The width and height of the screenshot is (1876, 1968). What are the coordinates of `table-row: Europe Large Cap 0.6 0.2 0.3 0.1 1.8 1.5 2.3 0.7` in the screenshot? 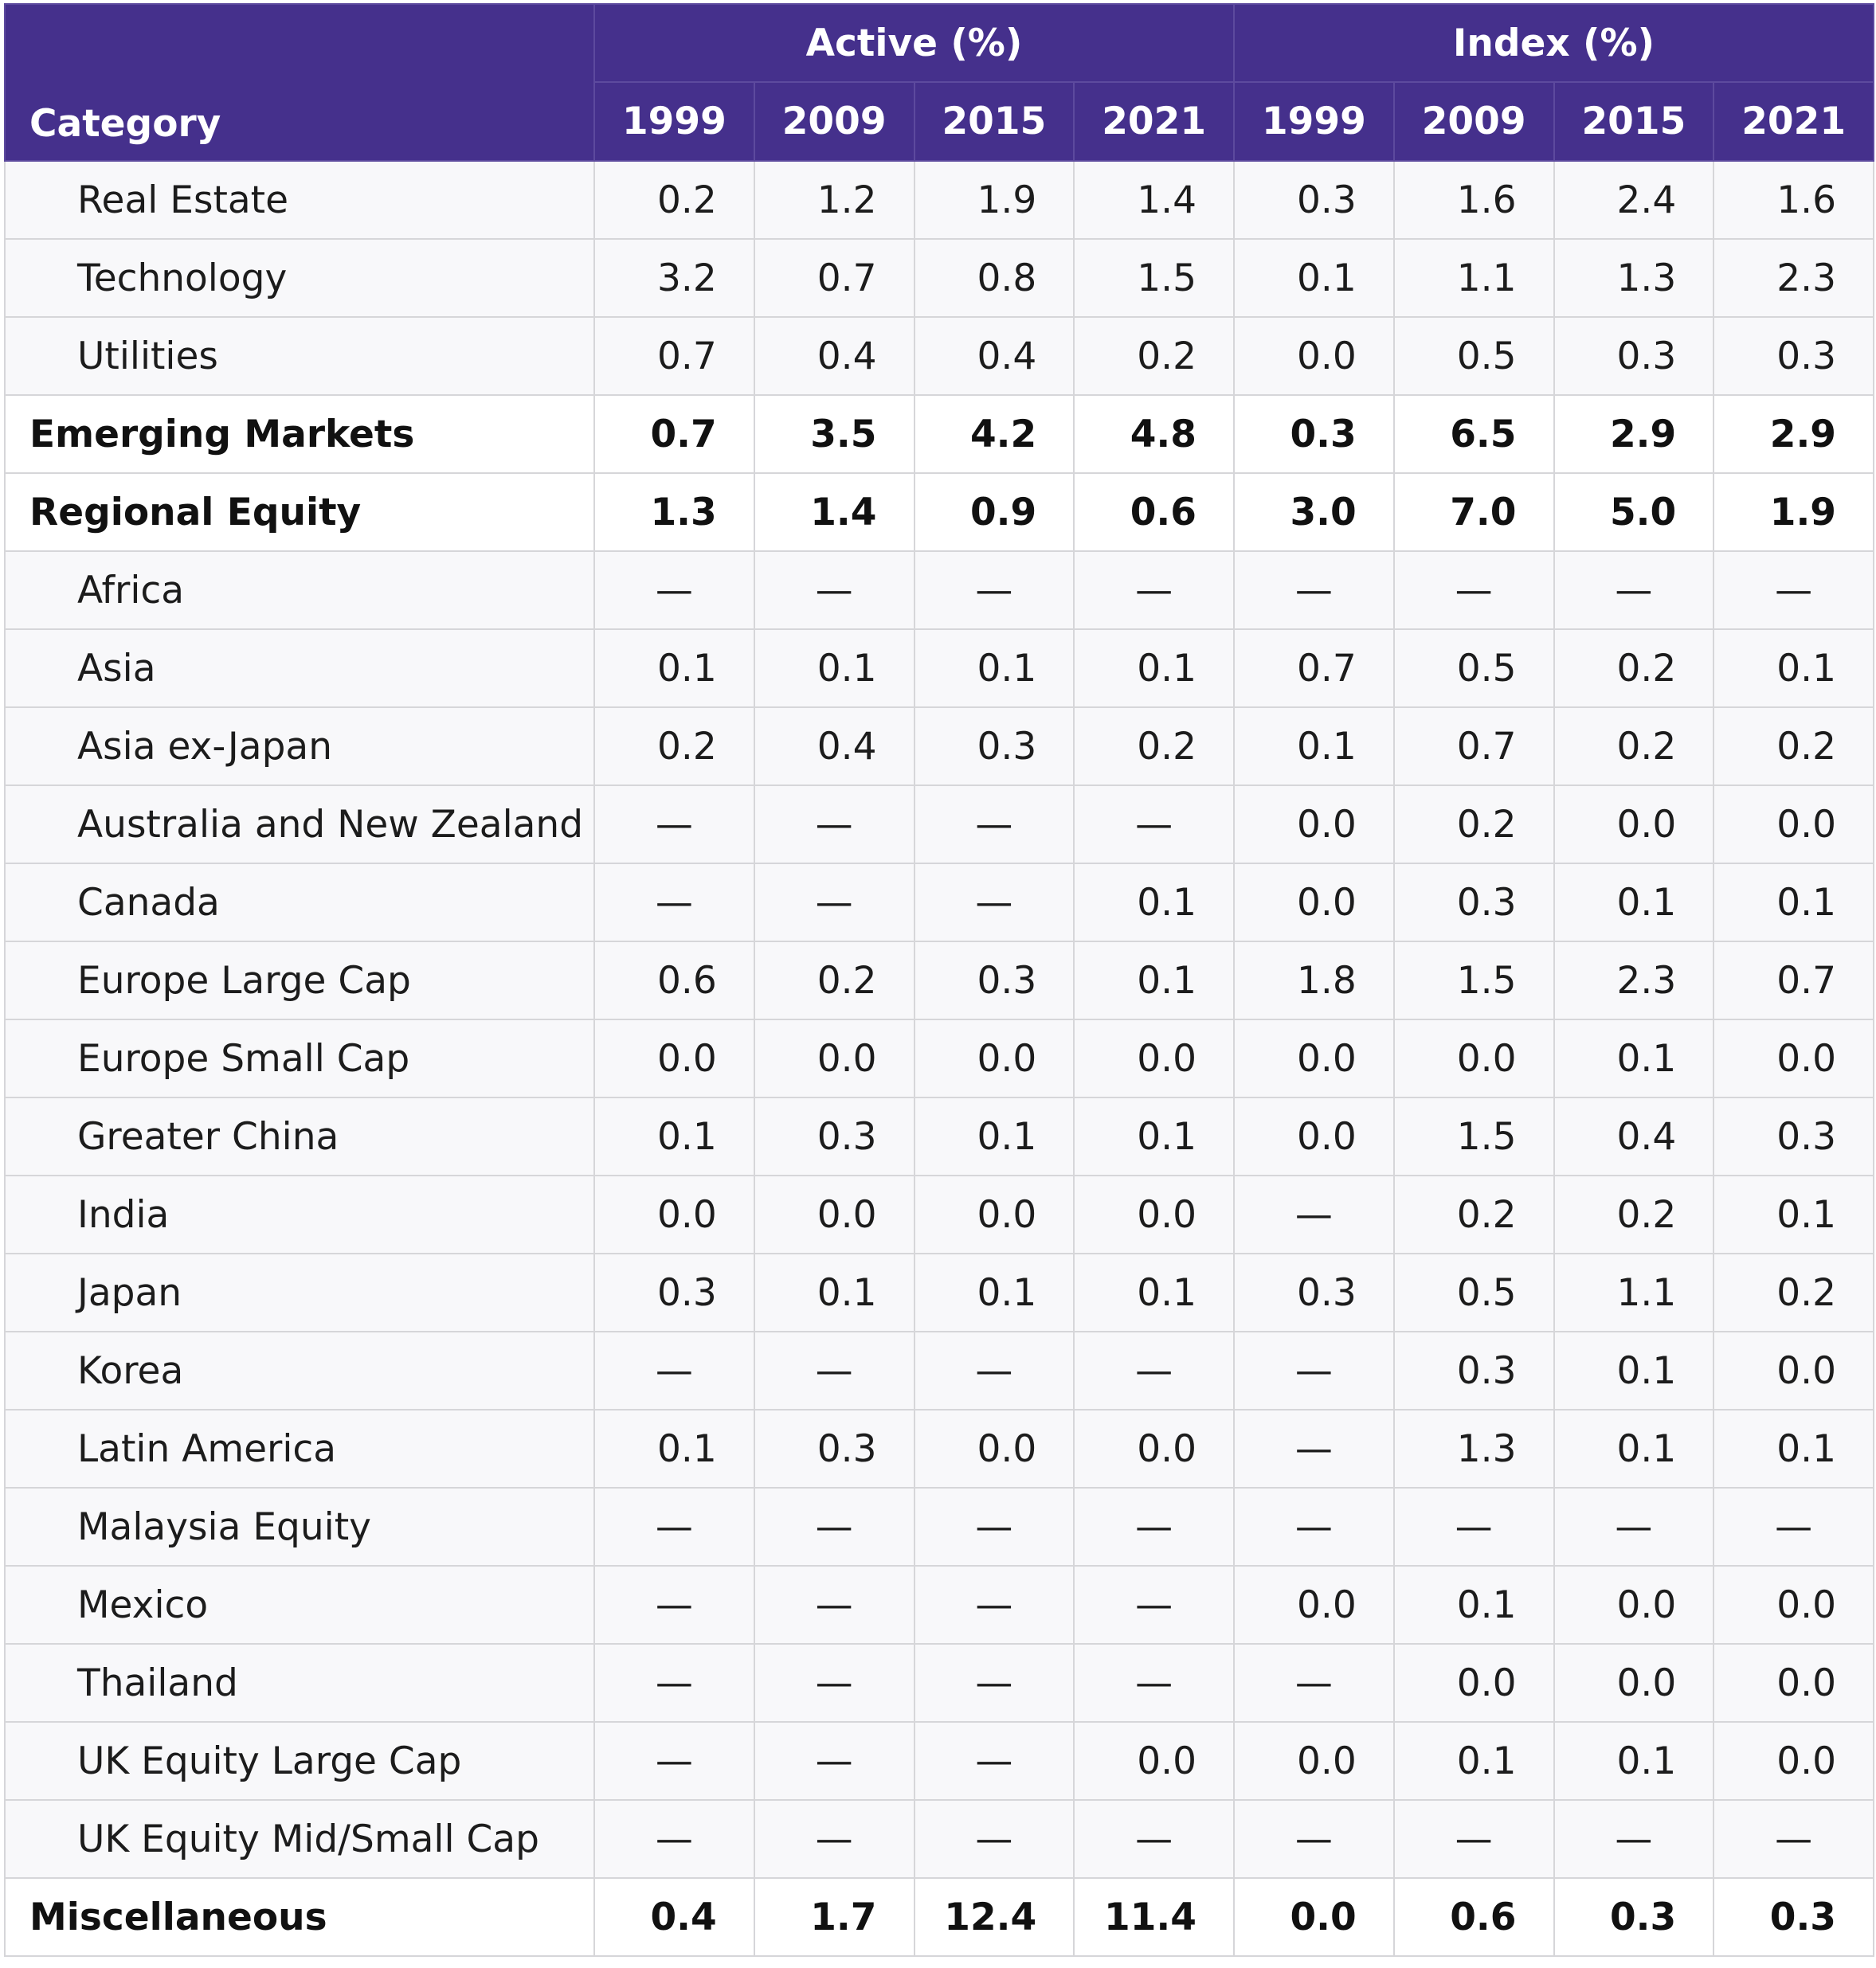 It's located at (939, 981).